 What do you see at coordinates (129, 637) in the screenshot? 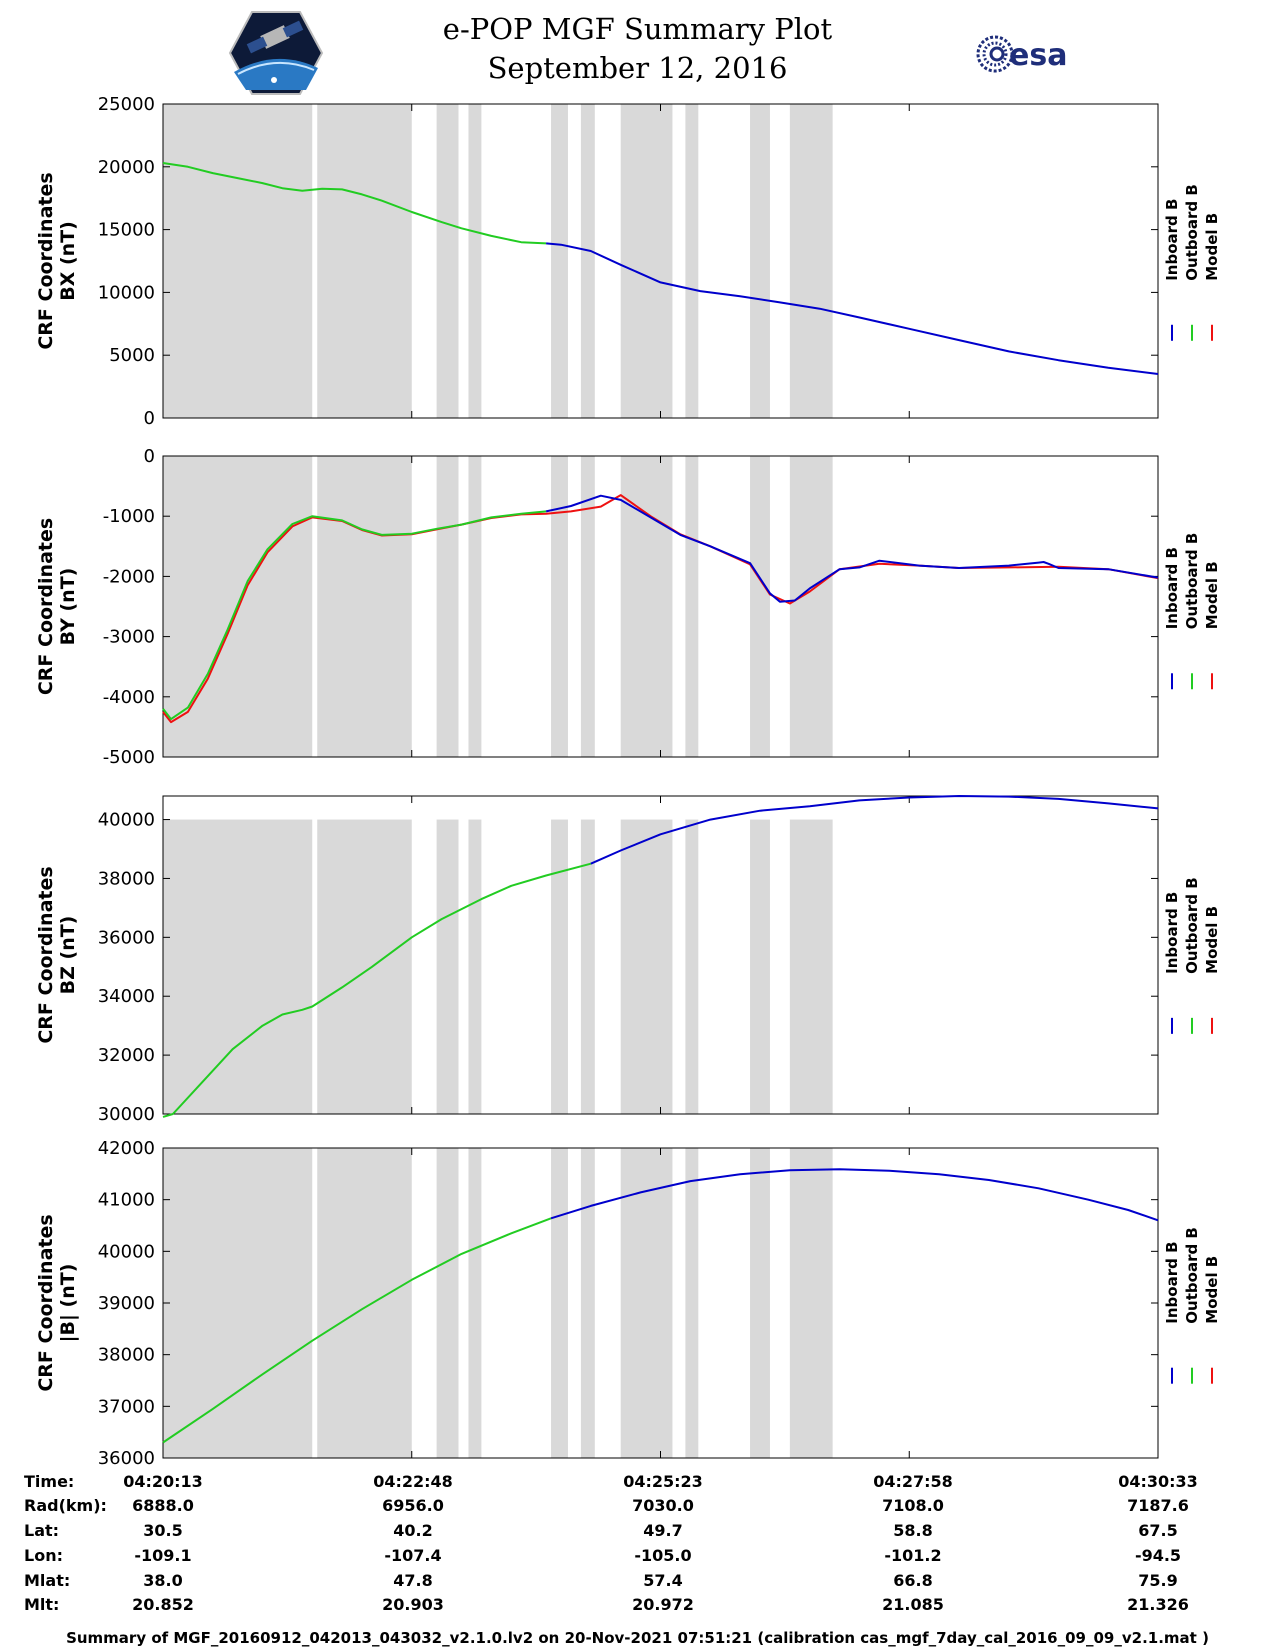
I see `y-tick-label: -3000` at bounding box center [129, 637].